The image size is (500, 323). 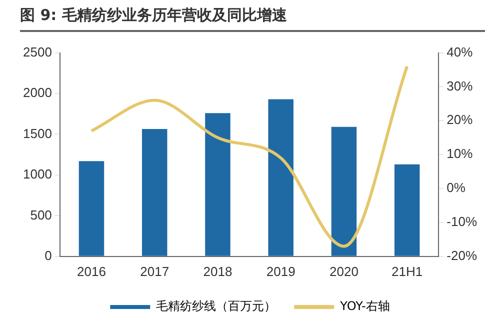 I want to click on chart-title: 图 9: 毛精纺纱业务历年营收及同比增速, so click(x=252, y=19).